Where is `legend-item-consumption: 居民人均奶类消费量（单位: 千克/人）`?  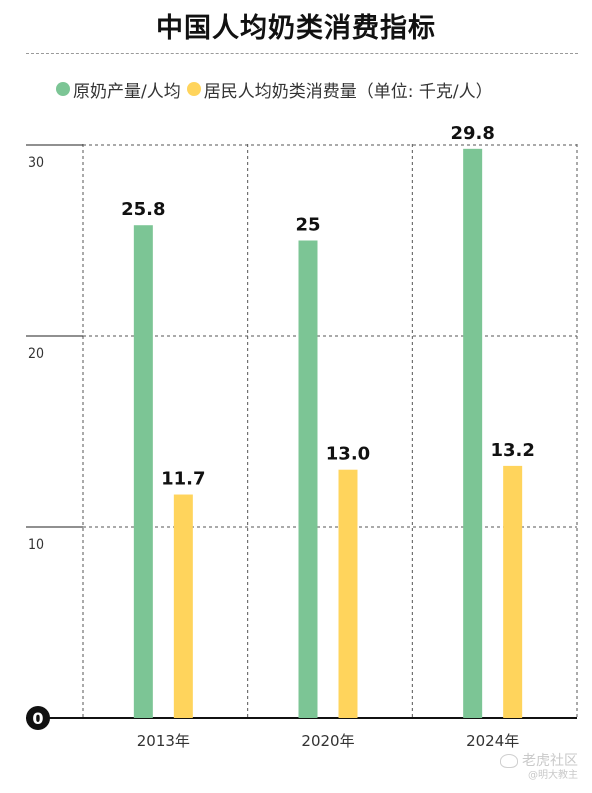 legend-item-consumption: 居民人均奶类消费量（单位: 千克/人） is located at coordinates (339, 89).